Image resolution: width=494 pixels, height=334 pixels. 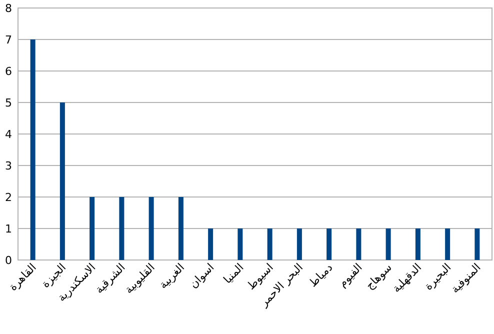 I want to click on y-tick-label: 7, so click(x=8, y=40).